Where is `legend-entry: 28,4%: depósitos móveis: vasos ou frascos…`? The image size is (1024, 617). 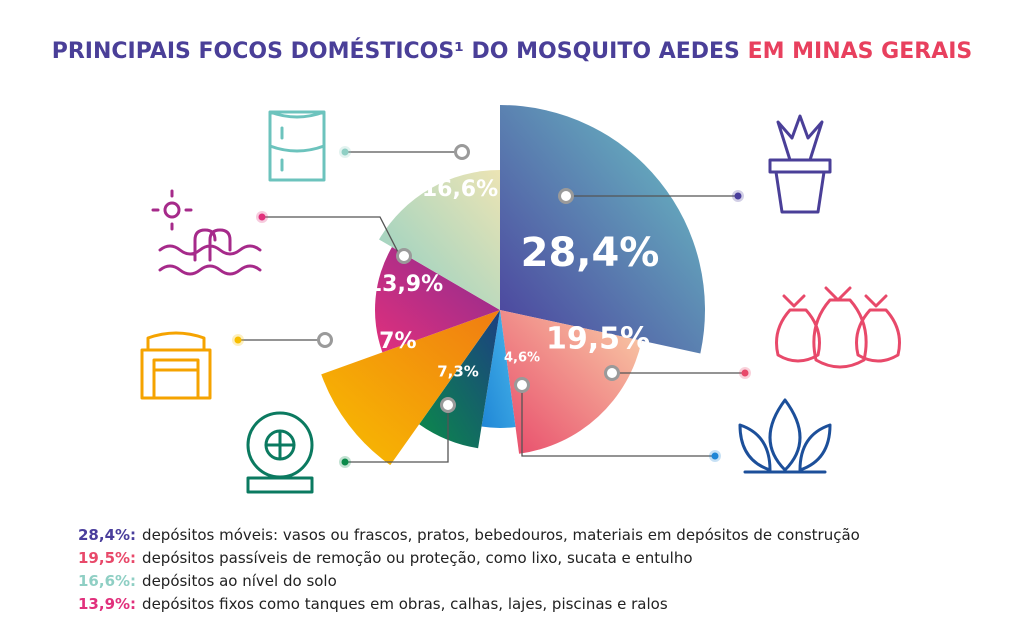 legend-entry: 28,4%: depósitos móveis: vasos ou frascos… is located at coordinates (469, 535).